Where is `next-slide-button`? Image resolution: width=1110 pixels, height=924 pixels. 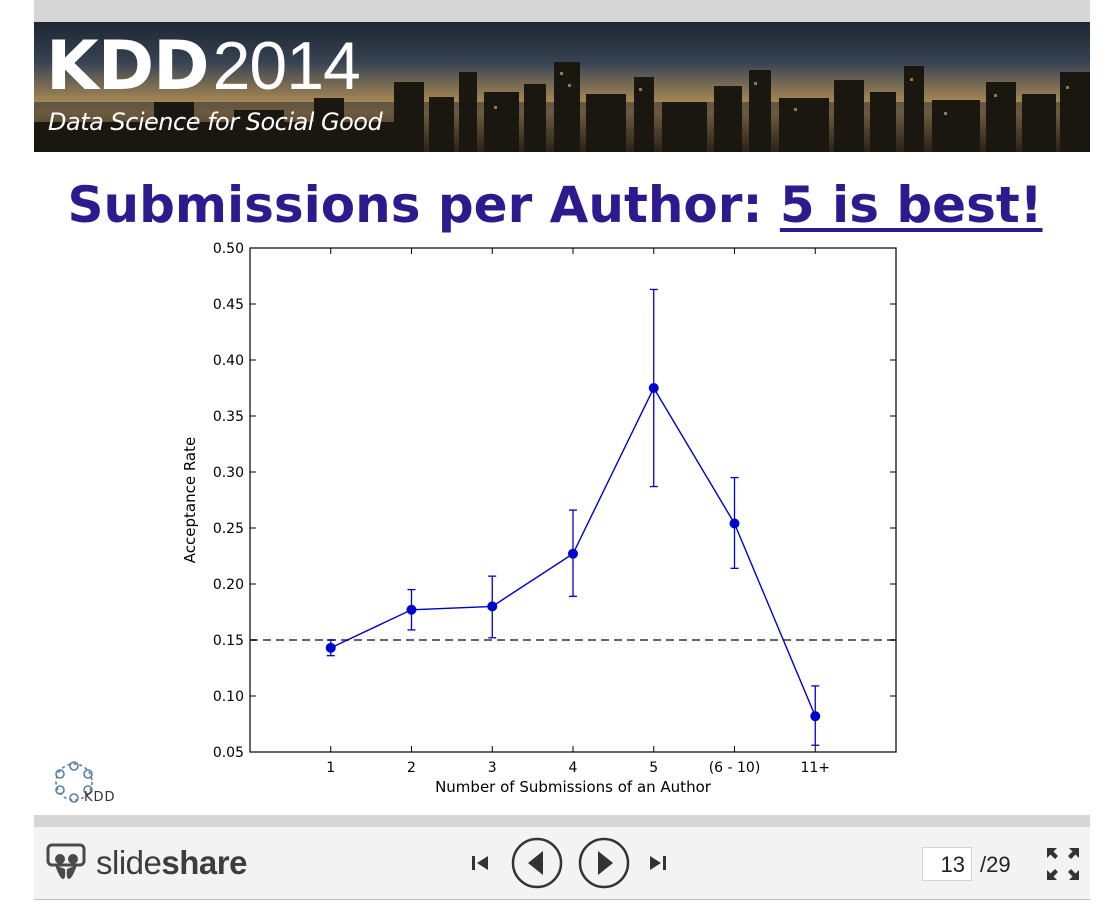
next-slide-button is located at coordinates (604, 863).